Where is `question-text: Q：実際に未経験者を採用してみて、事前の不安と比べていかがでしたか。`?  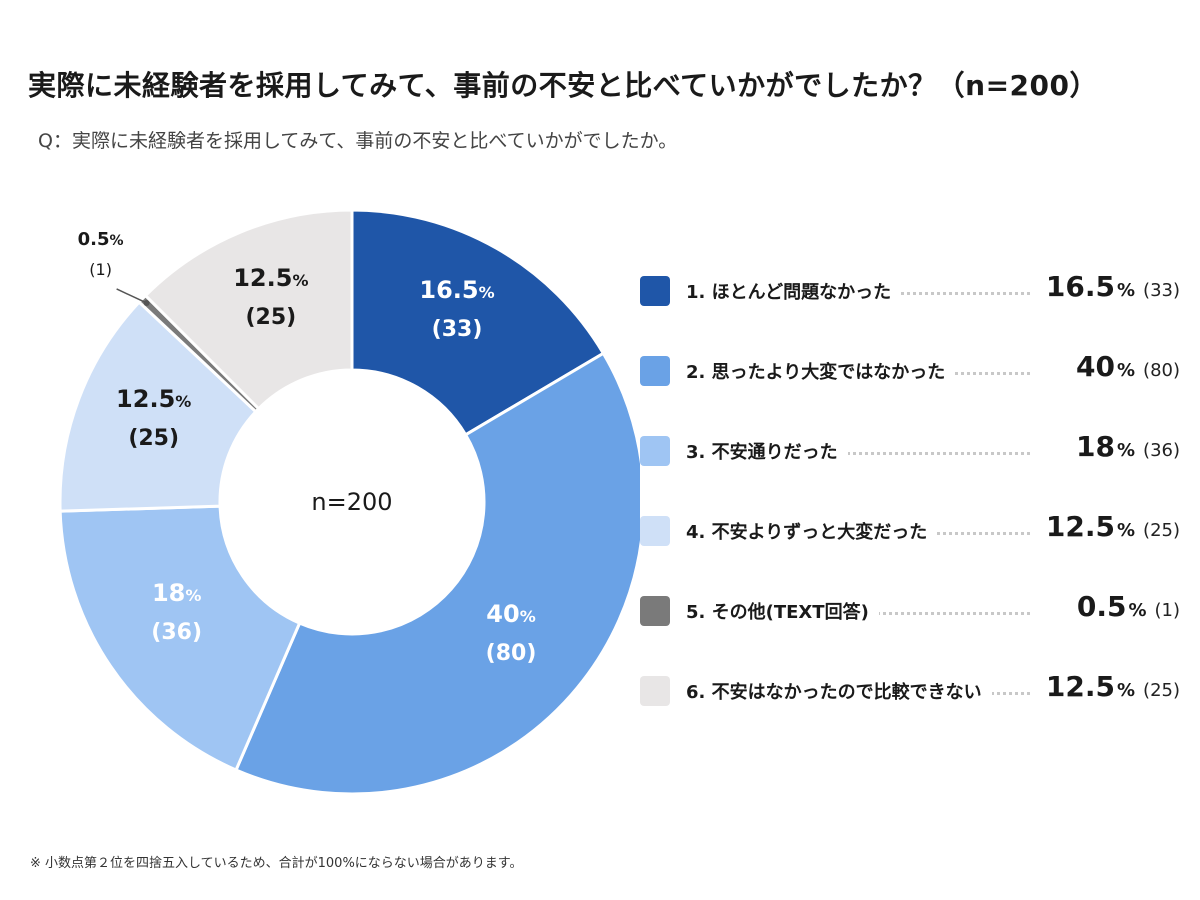
question-text: Q：実際に未経験者を採用してみて、事前の不安と比べていかがでしたか。 is located at coordinates (358, 141).